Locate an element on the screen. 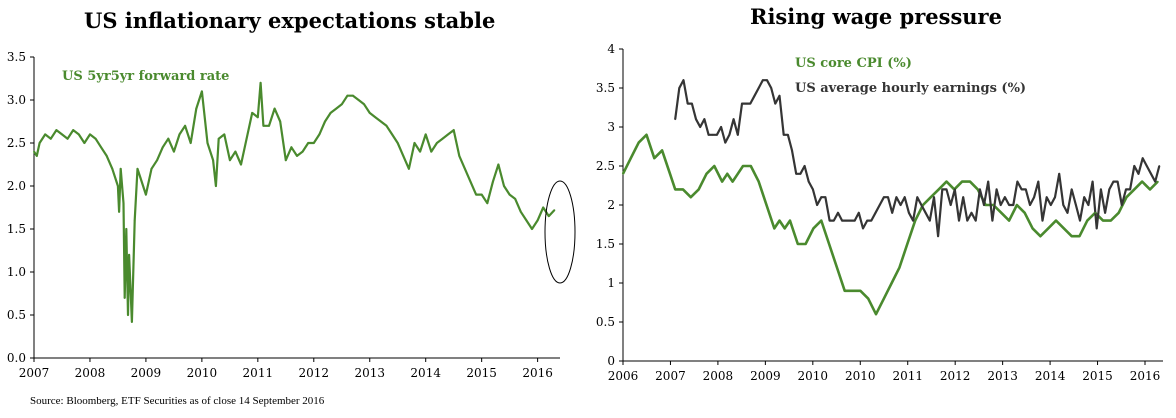 The width and height of the screenshot is (1176, 418). y-tick-label: 3.5 is located at coordinates (605, 88).